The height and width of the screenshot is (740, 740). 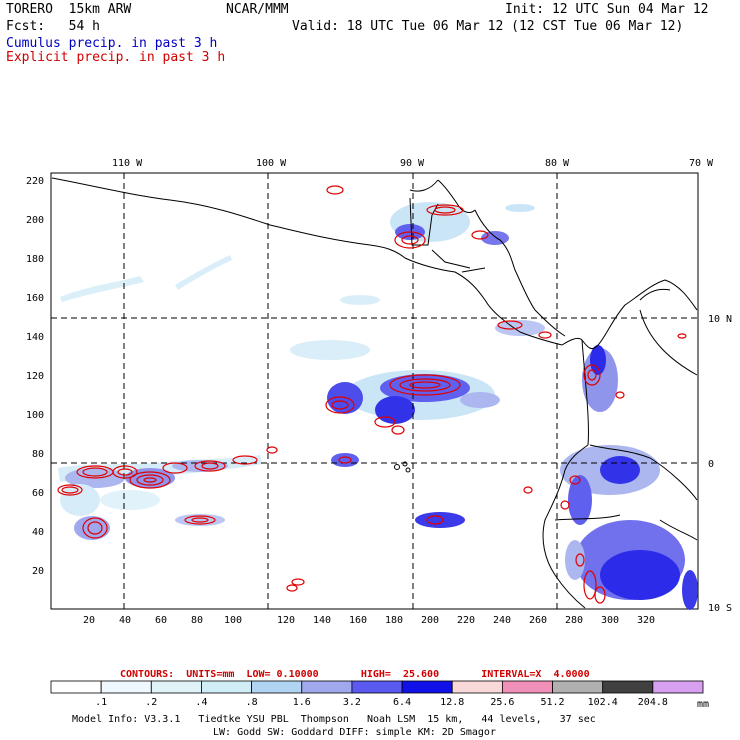 I want to click on x-tick: 20, so click(x=89, y=620).